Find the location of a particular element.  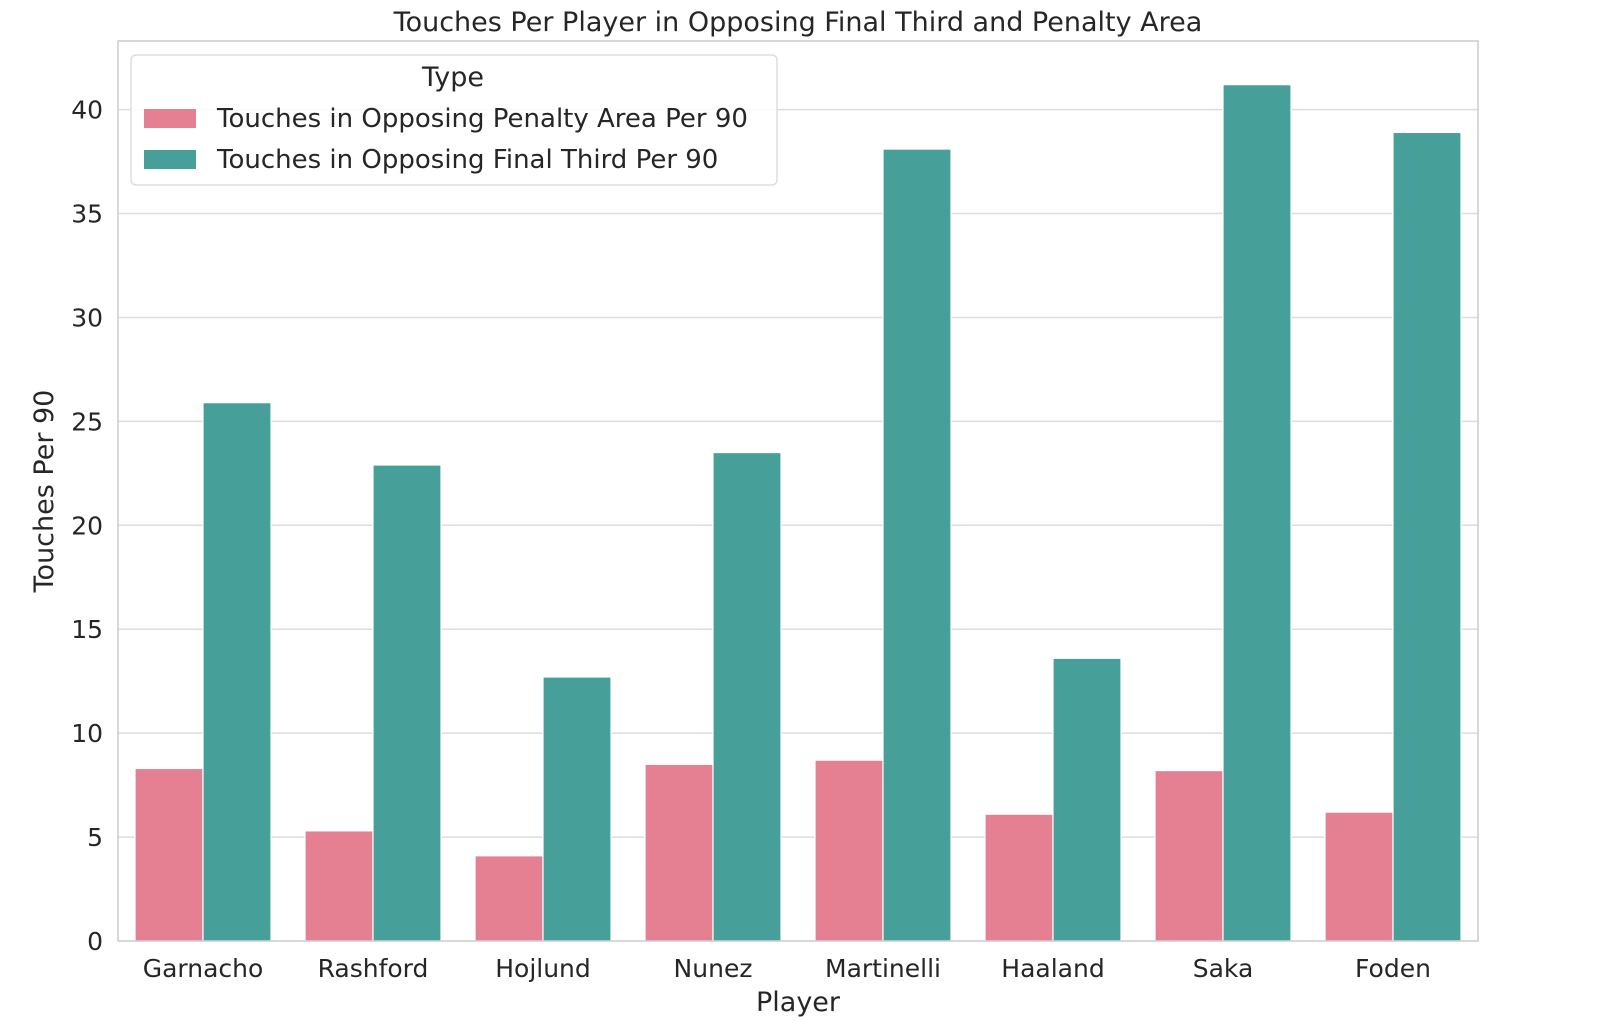

x-axis-label: Player is located at coordinates (798, 1002).